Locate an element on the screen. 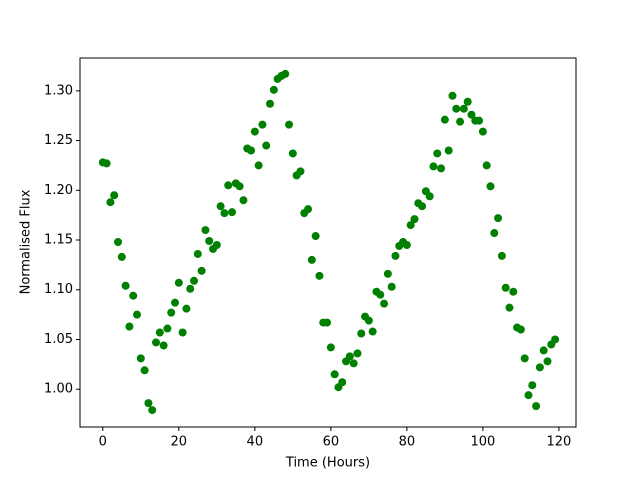 The height and width of the screenshot is (480, 640). y-tick-label: 1.30 is located at coordinates (58, 90).